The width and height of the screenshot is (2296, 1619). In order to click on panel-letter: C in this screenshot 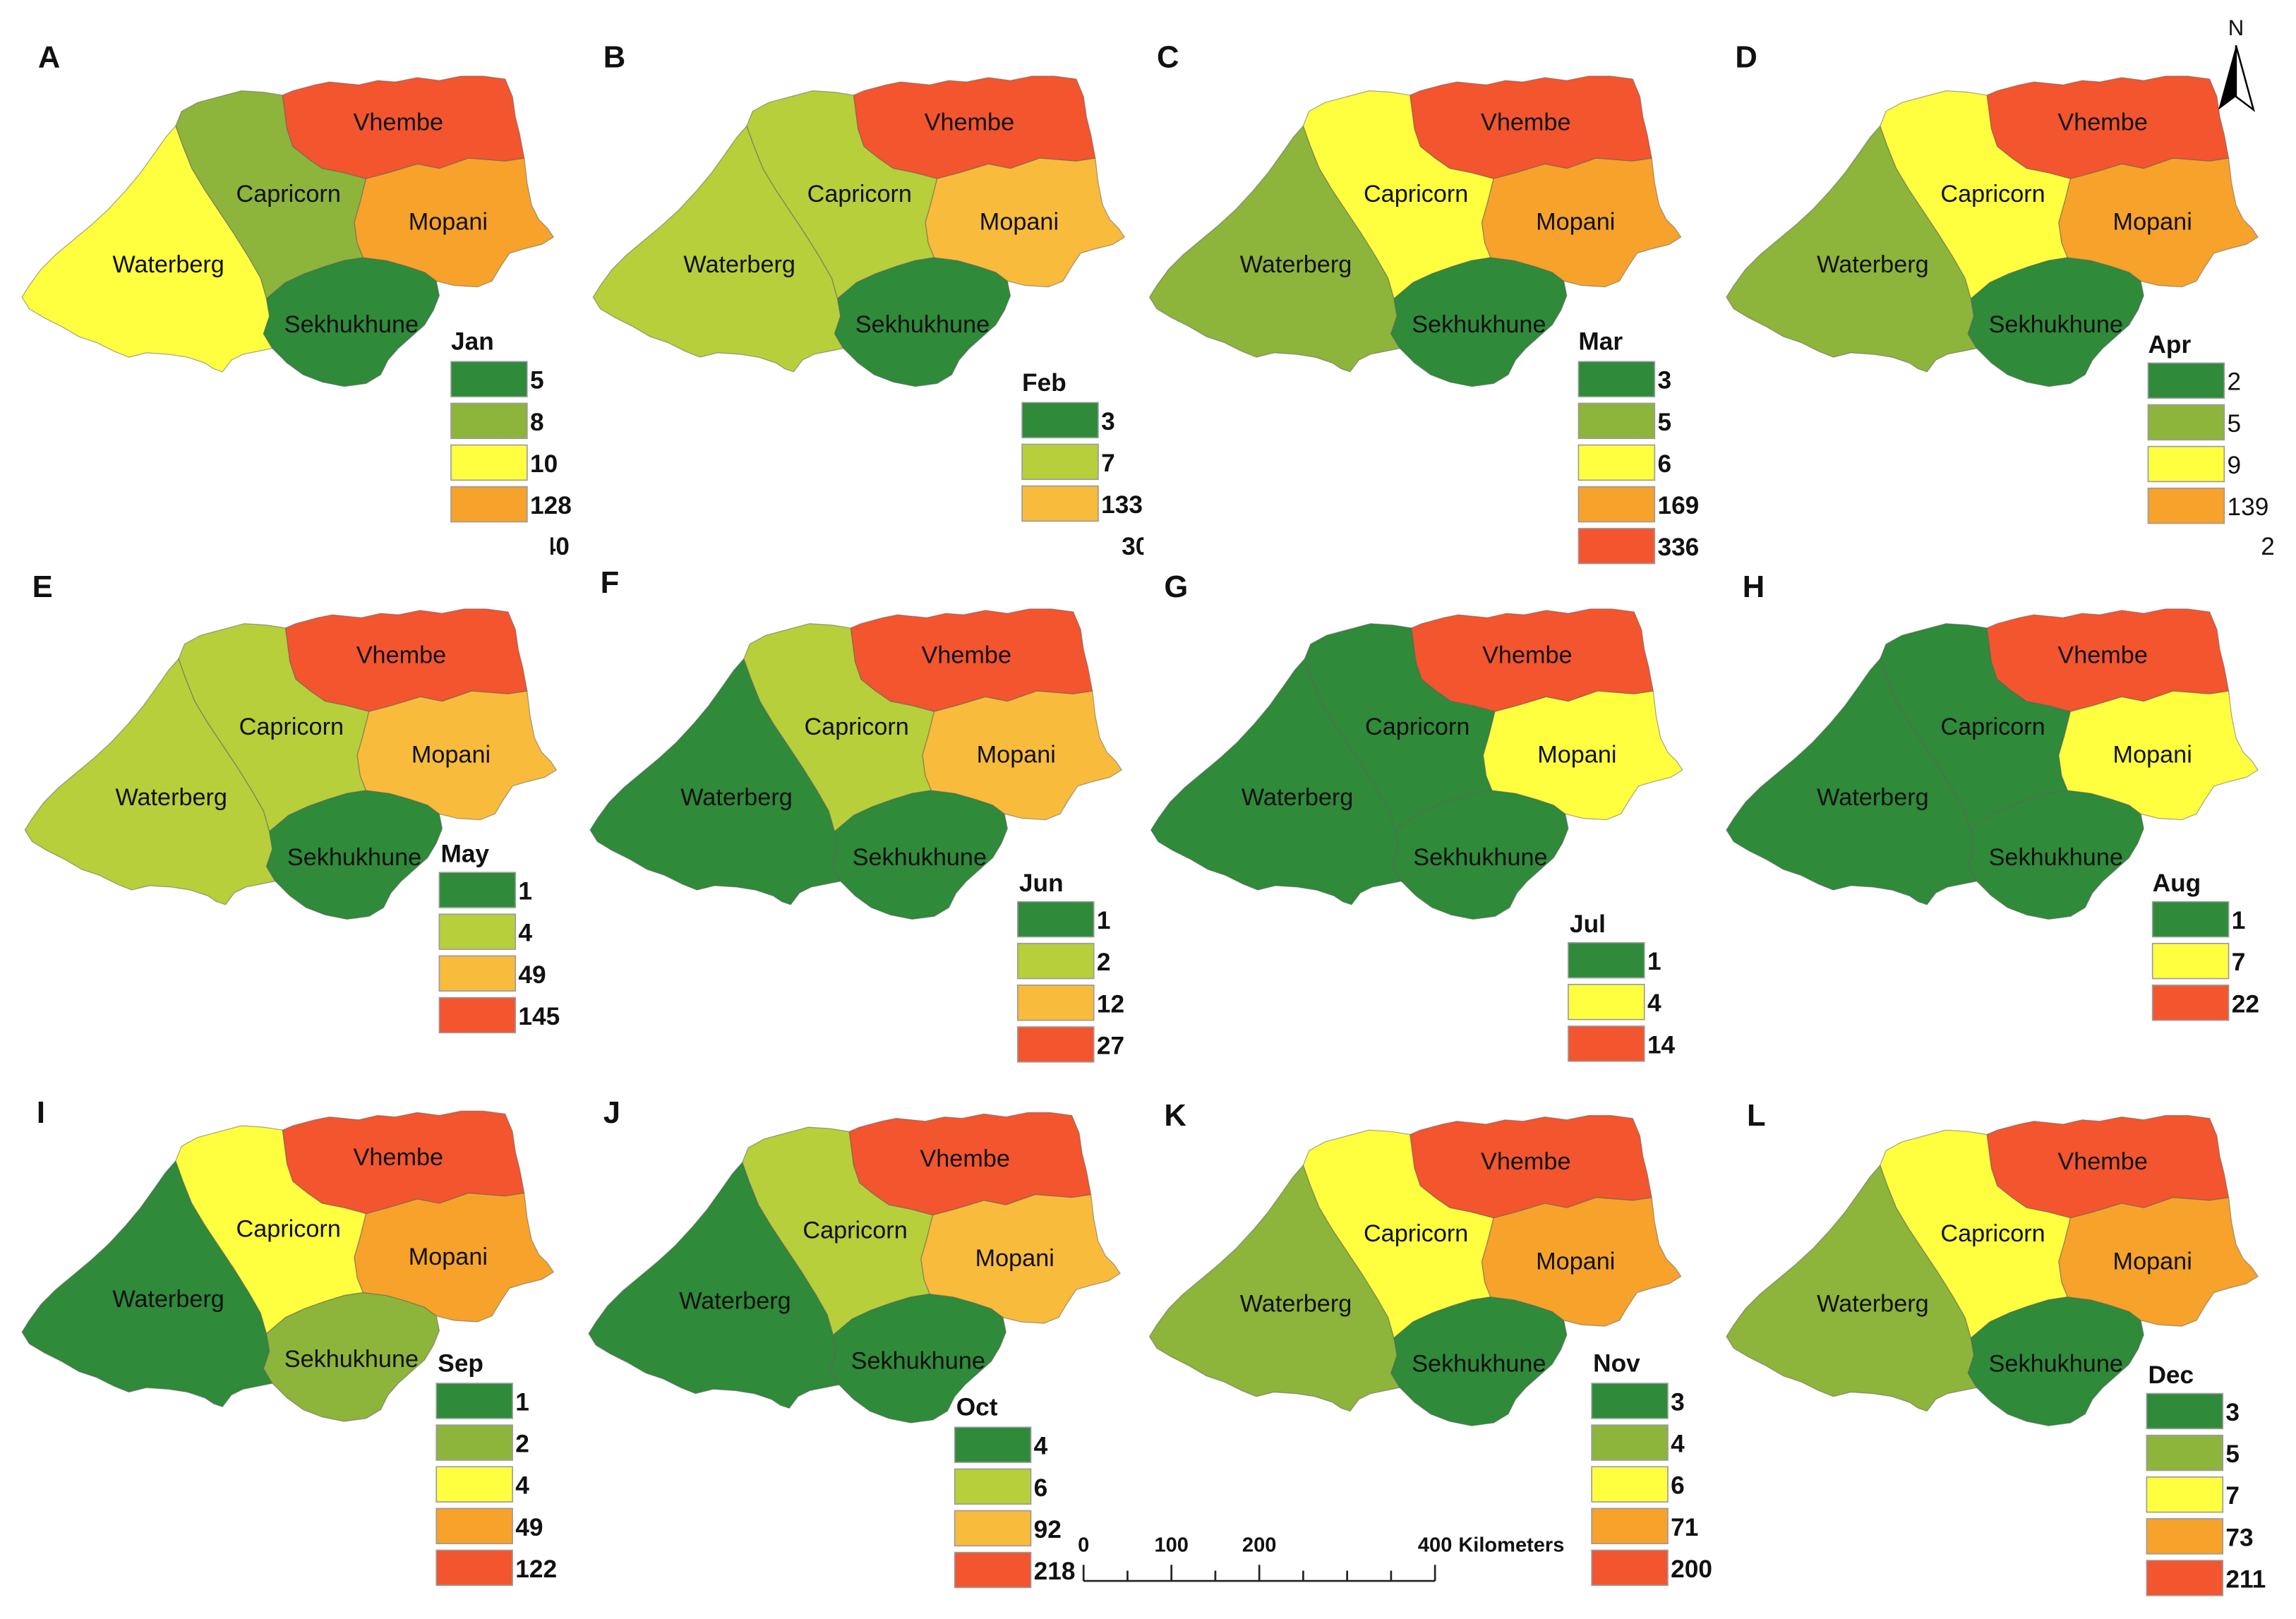, I will do `click(1168, 57)`.